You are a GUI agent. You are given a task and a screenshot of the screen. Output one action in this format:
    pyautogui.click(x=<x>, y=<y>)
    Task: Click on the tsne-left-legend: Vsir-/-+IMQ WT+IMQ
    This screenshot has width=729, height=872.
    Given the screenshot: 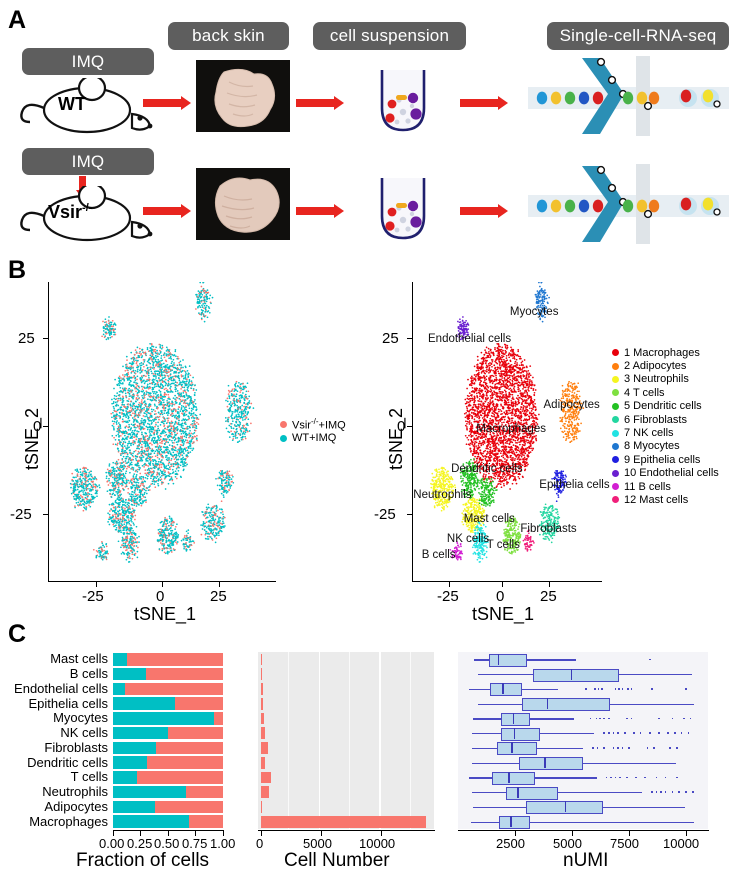 What is the action you would take?
    pyautogui.click(x=313, y=431)
    